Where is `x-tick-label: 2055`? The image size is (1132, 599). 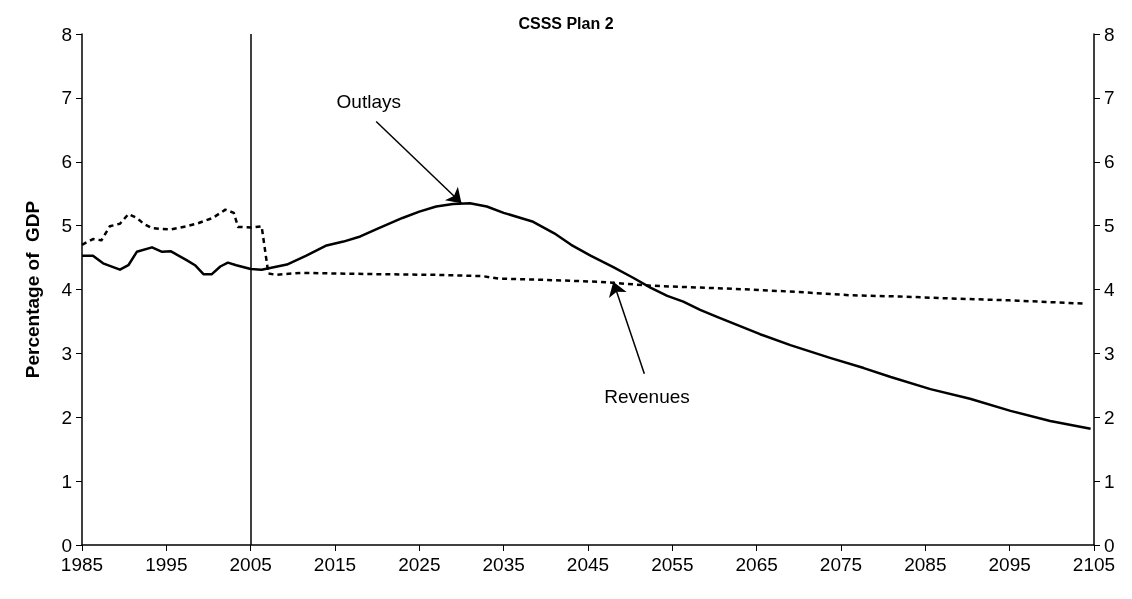
x-tick-label: 2055 is located at coordinates (672, 564).